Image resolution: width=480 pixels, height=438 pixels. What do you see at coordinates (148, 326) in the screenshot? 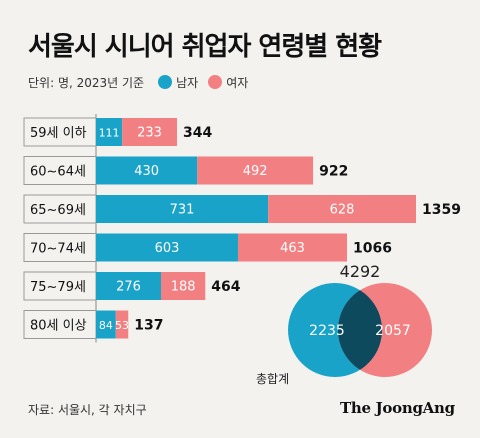
I see `bar-total-label: 137` at bounding box center [148, 326].